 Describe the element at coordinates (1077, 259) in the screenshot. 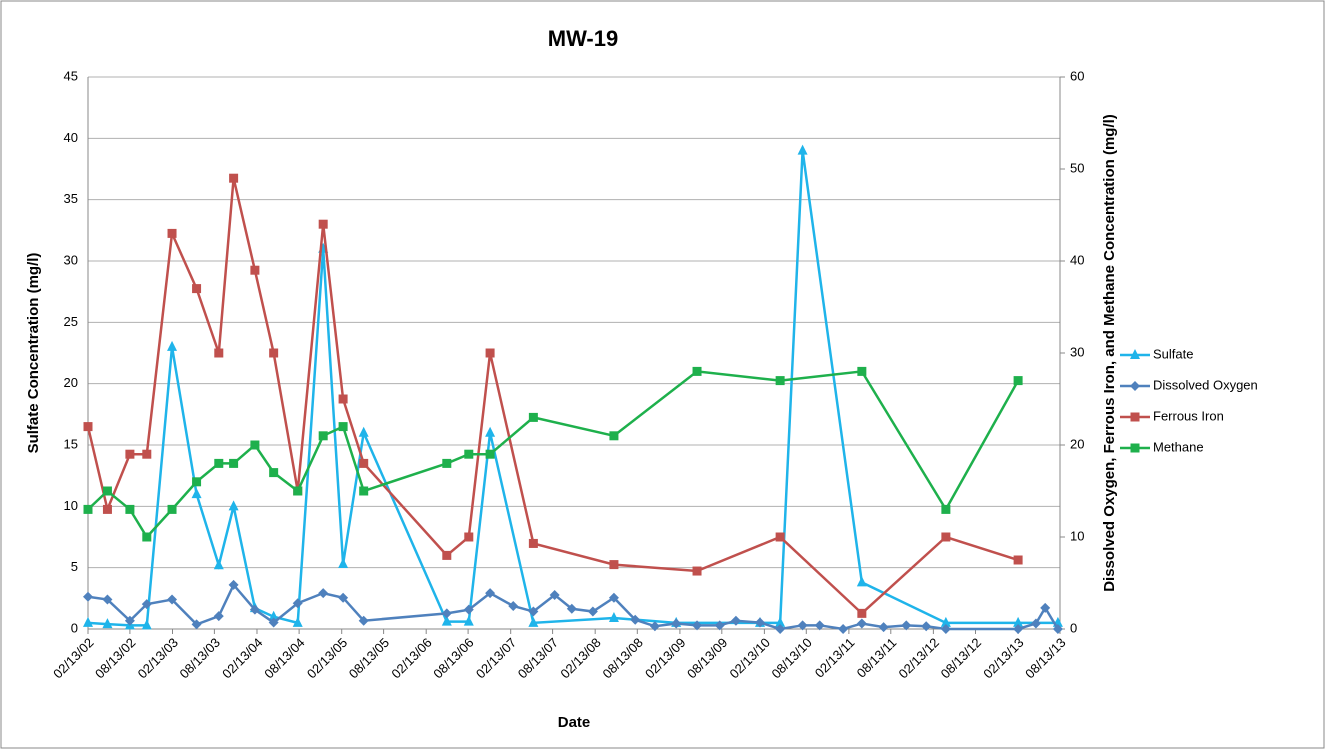

I see `y2-tick-label: 40` at that location.